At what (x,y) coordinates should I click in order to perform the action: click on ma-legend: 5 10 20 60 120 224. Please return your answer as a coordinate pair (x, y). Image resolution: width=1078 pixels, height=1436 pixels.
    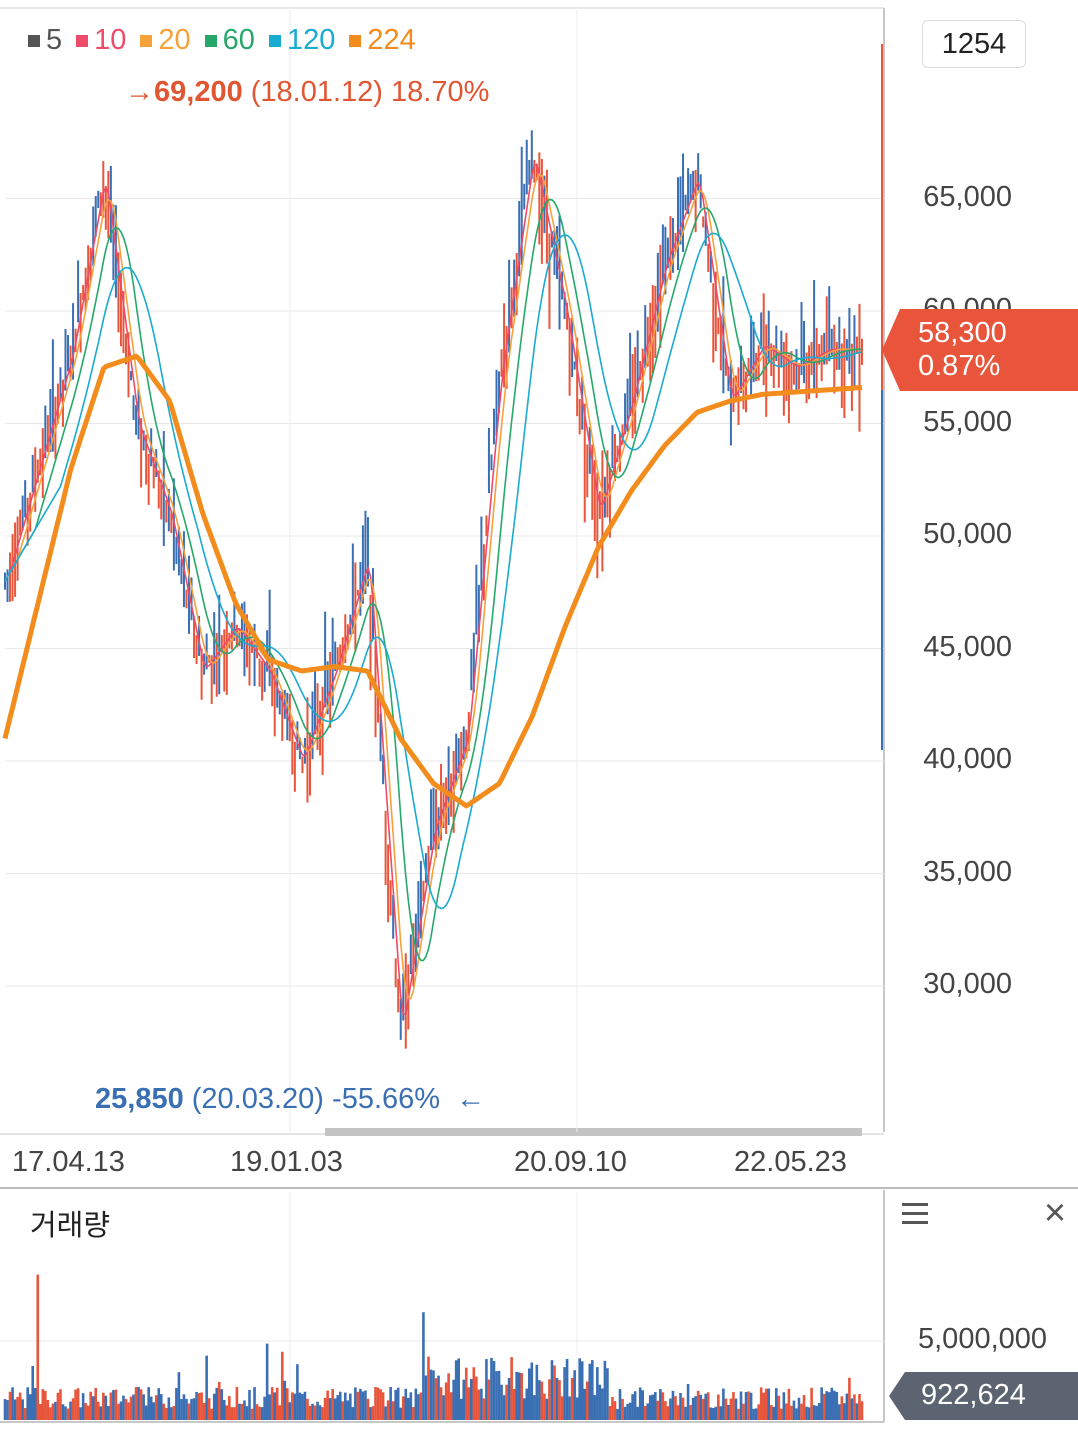
    Looking at the image, I should click on (222, 40).